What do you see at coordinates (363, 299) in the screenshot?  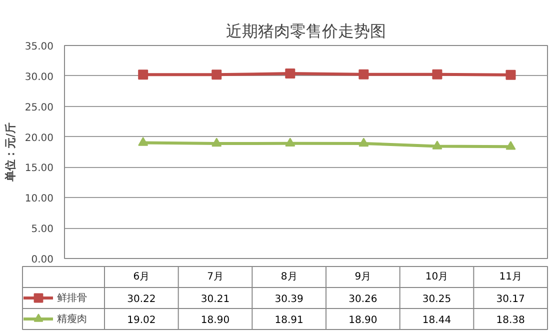 I see `data-label: 30.26` at bounding box center [363, 299].